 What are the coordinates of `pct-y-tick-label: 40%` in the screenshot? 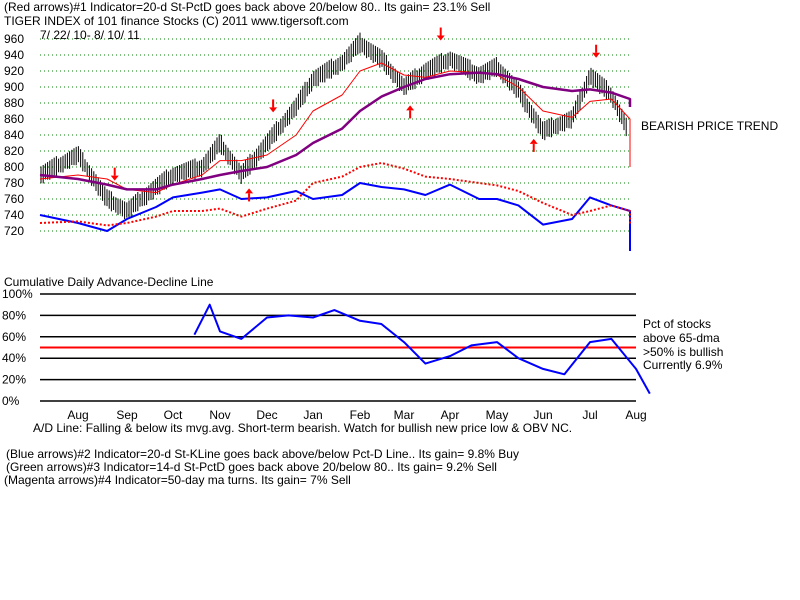 It's located at (14, 358).